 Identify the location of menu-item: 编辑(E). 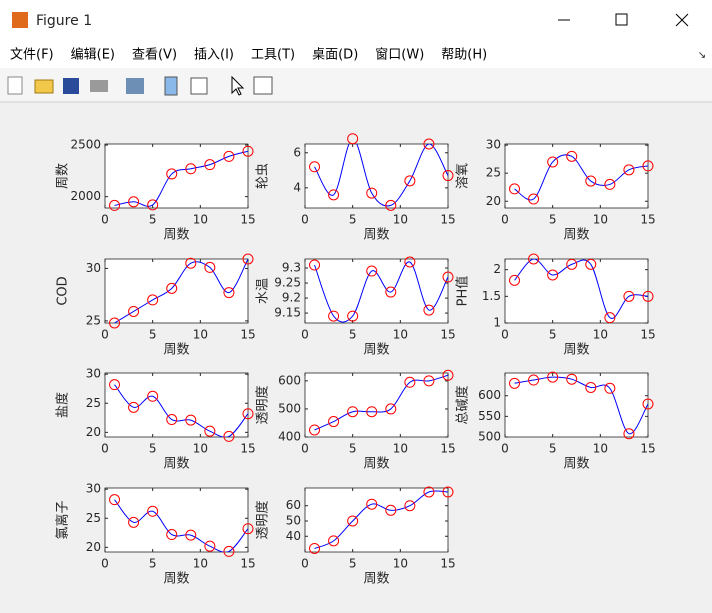
(93, 55).